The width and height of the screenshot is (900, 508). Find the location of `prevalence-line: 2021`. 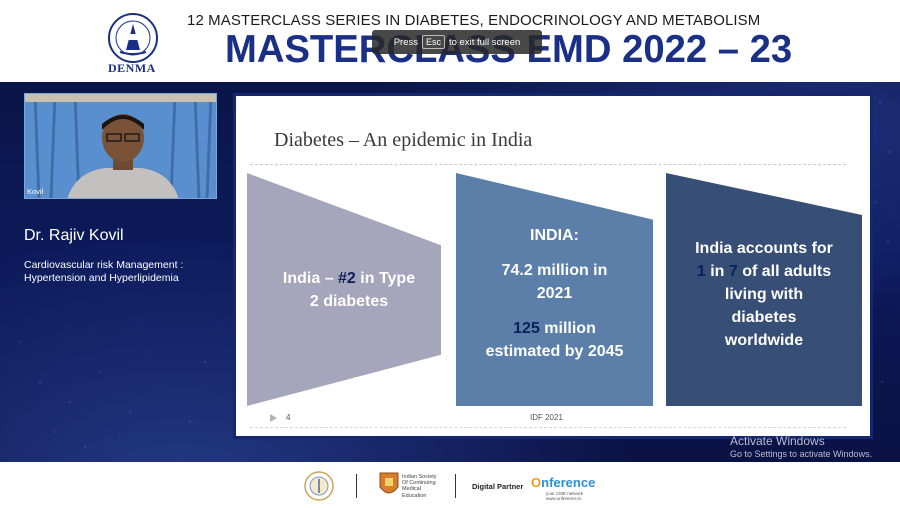

prevalence-line: 2021 is located at coordinates (554, 293).